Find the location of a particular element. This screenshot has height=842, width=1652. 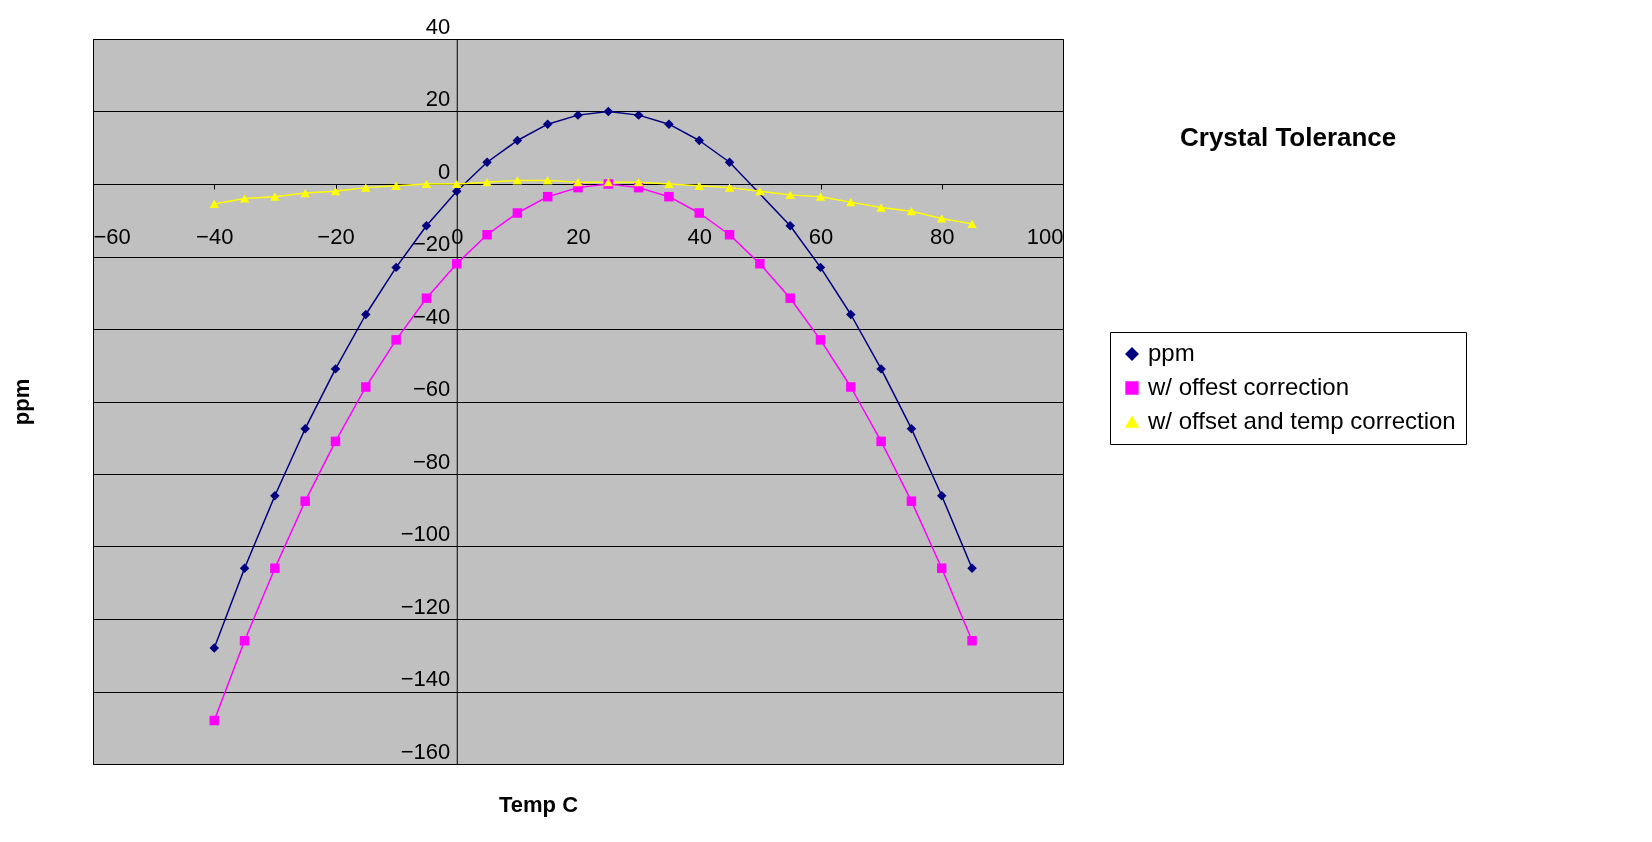

x-tick-label: −20 is located at coordinates (336, 236).